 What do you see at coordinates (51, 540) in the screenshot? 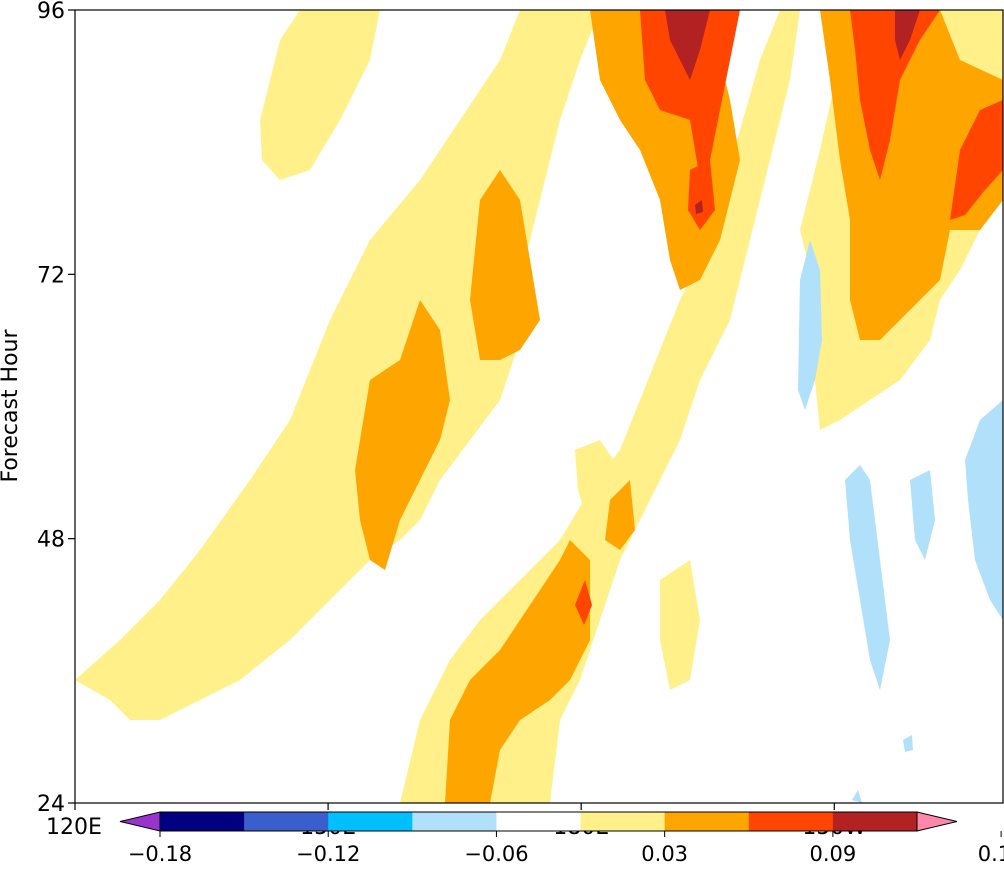
I see `y-tick-label: 48` at bounding box center [51, 540].